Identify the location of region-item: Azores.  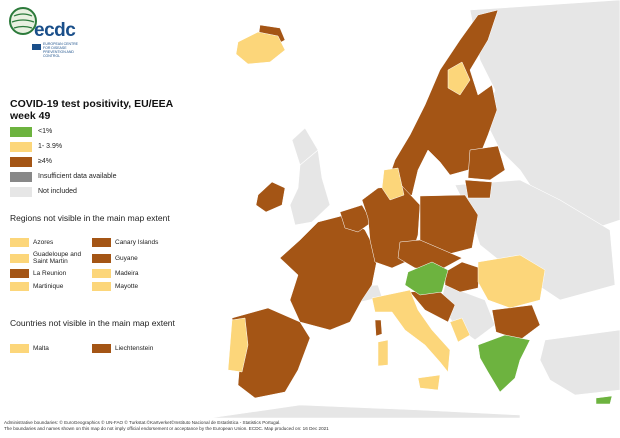
(51, 242).